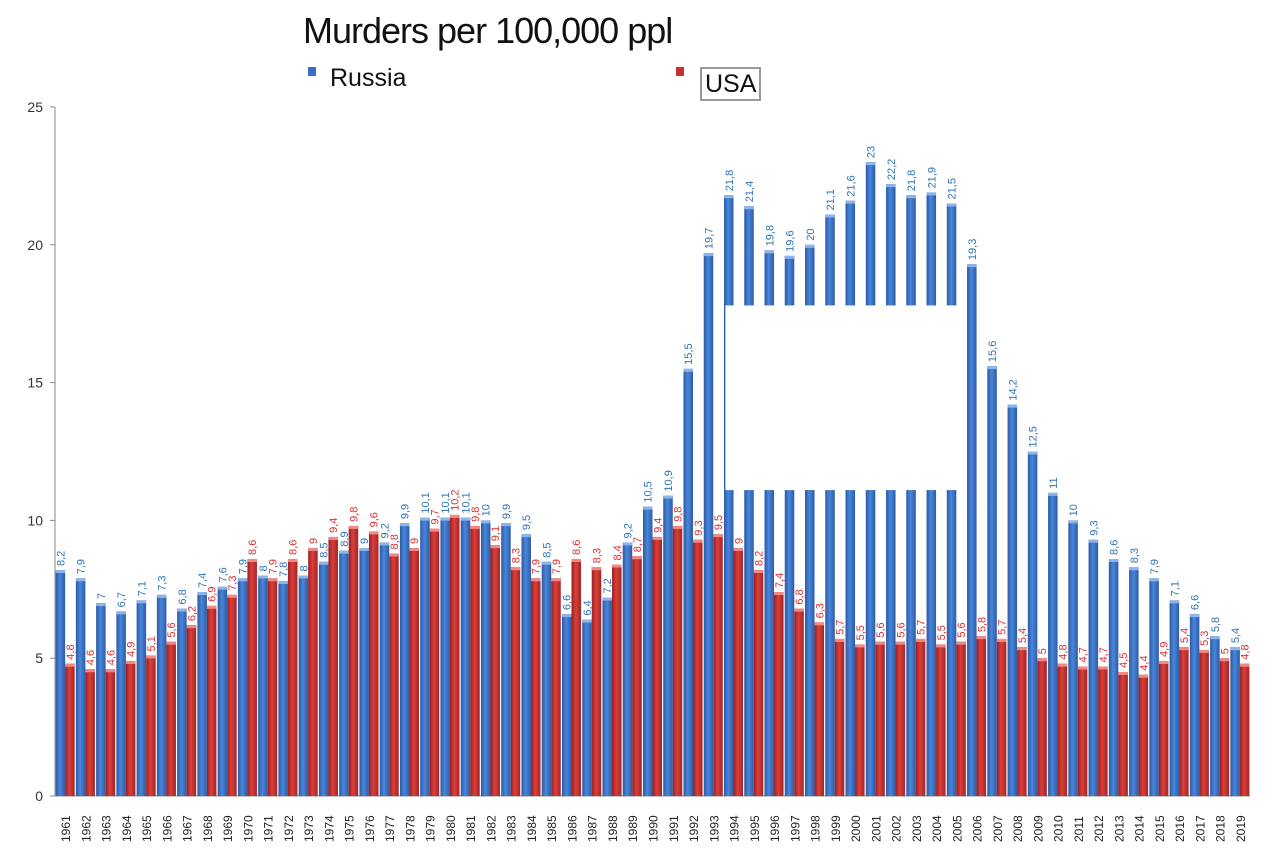  What do you see at coordinates (1082, 731) in the screenshot?
I see `bar-usa-2011` at bounding box center [1082, 731].